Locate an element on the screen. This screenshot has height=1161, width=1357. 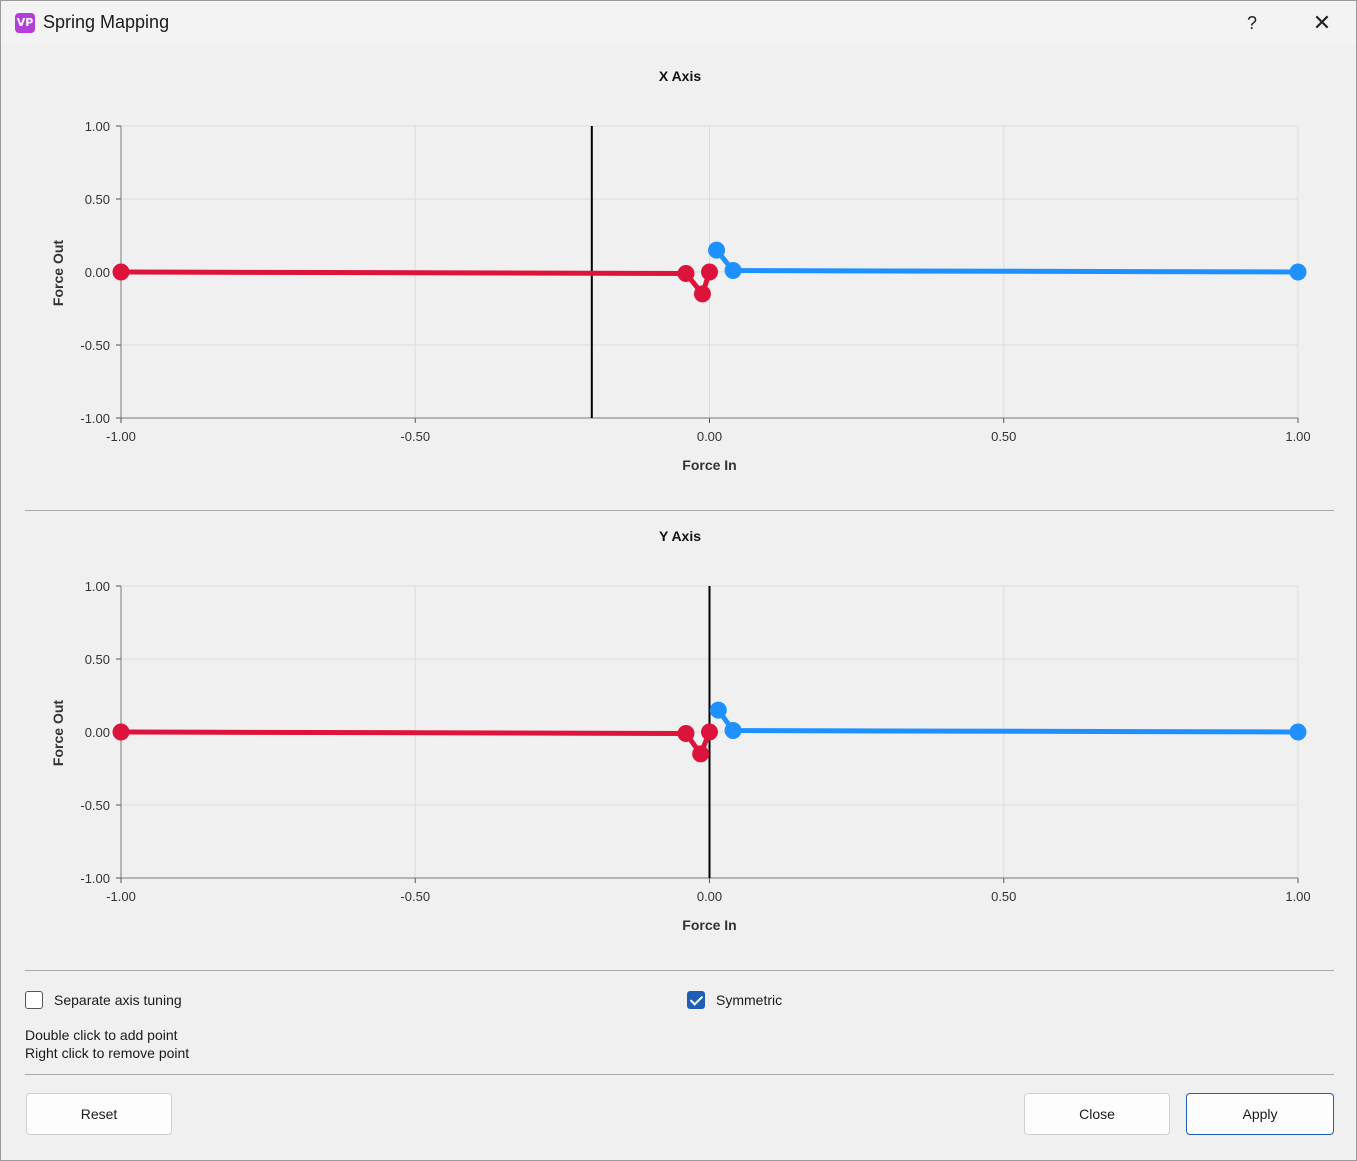
chart-title: Y Axis is located at coordinates (680, 536).